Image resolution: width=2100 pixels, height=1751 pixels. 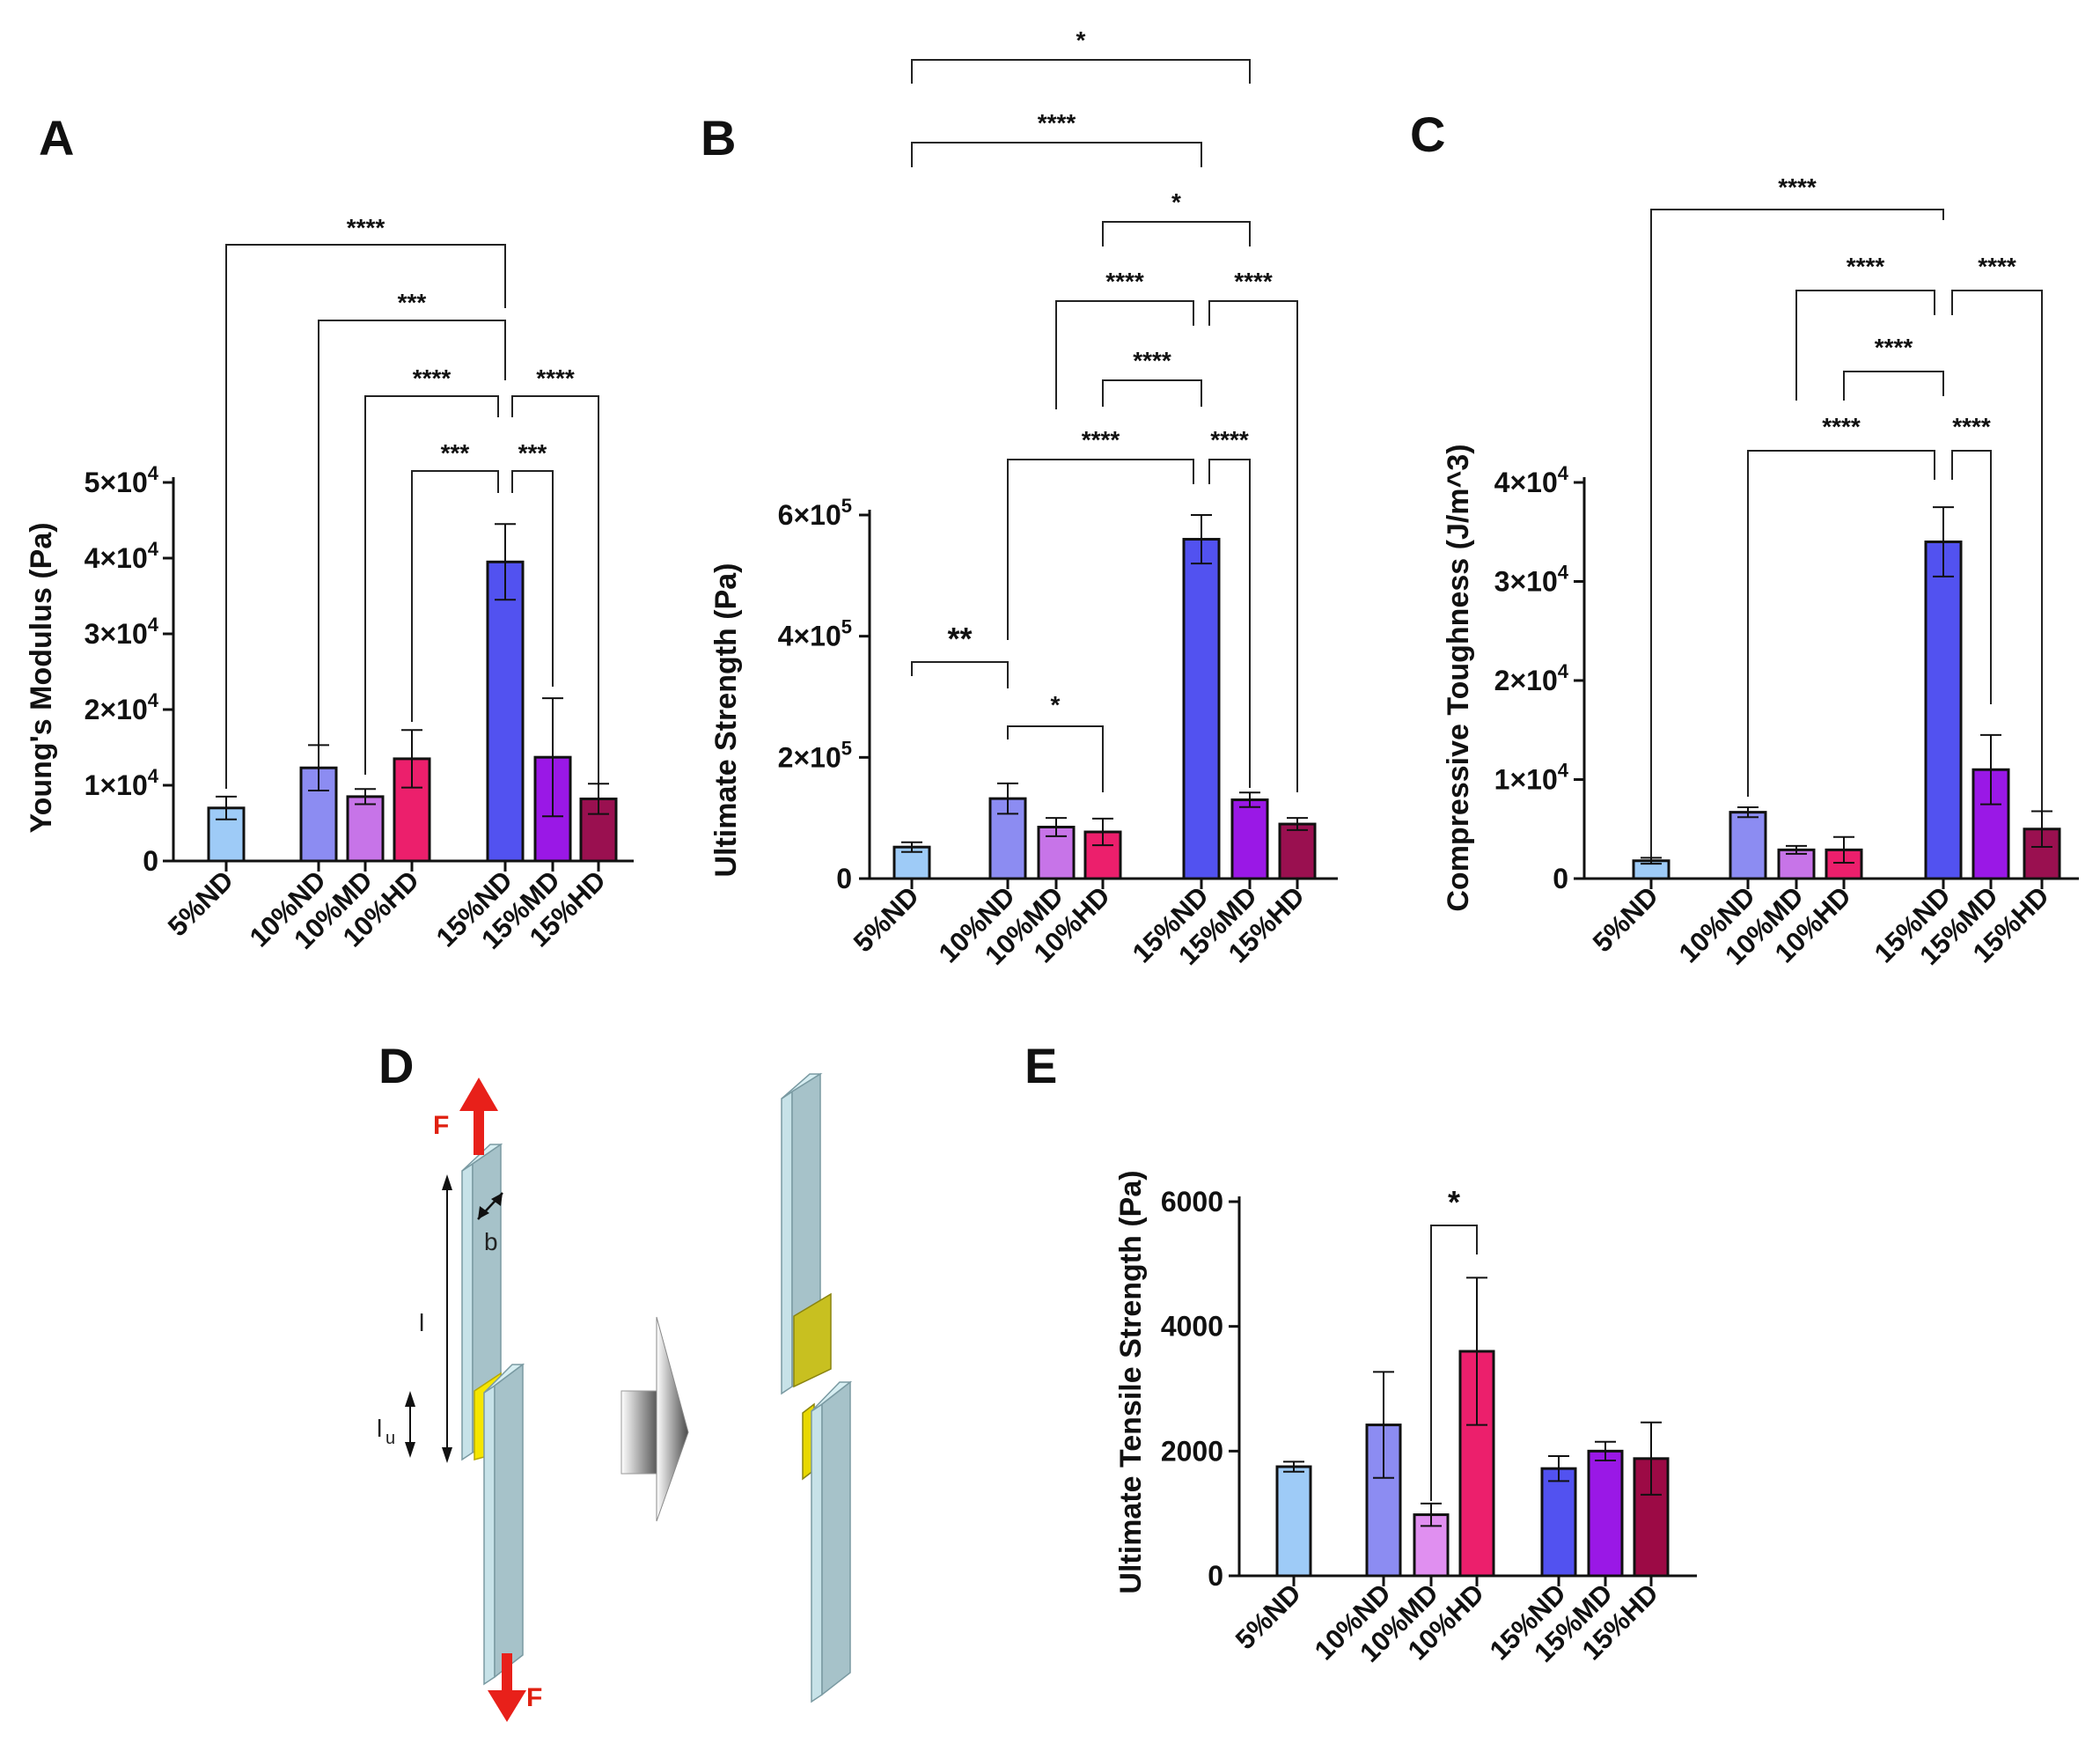 What do you see at coordinates (1131, 1381) in the screenshot?
I see `y-axis-label: Ultimate Tensile Strength (Pa)` at bounding box center [1131, 1381].